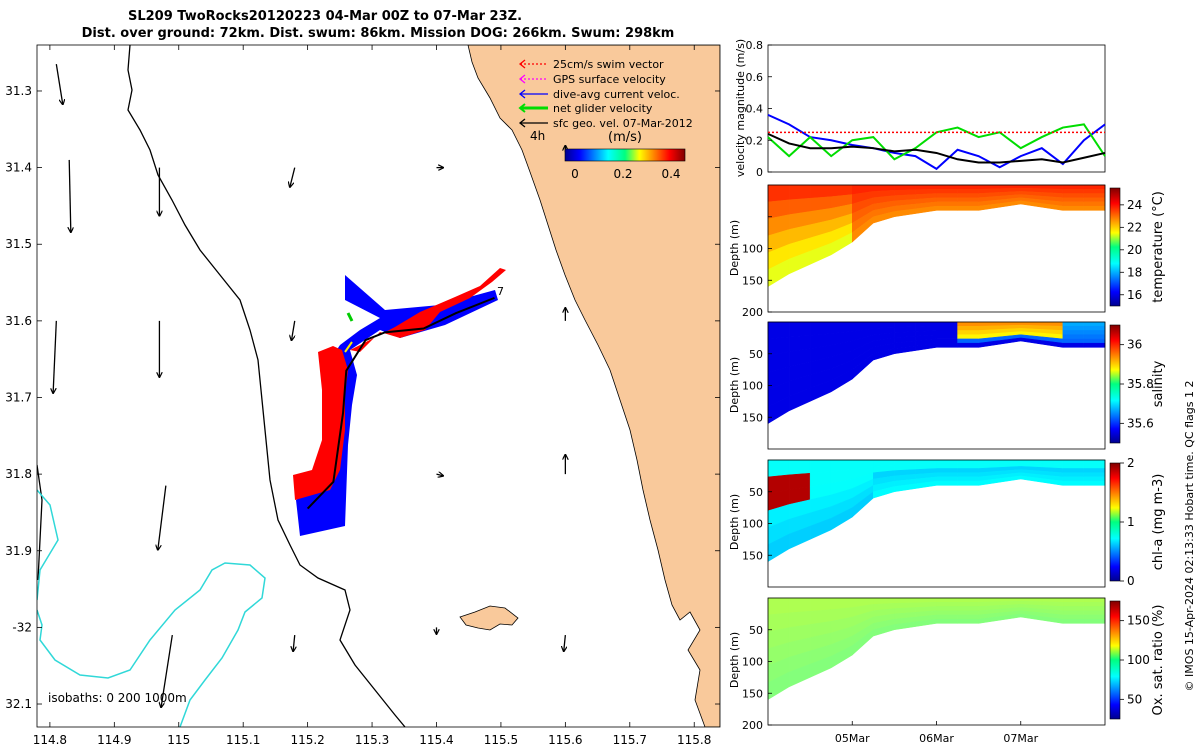 The height and width of the screenshot is (750, 1200). What do you see at coordinates (522, 79) in the screenshot?
I see `legend-arrowhead-gps` at bounding box center [522, 79].